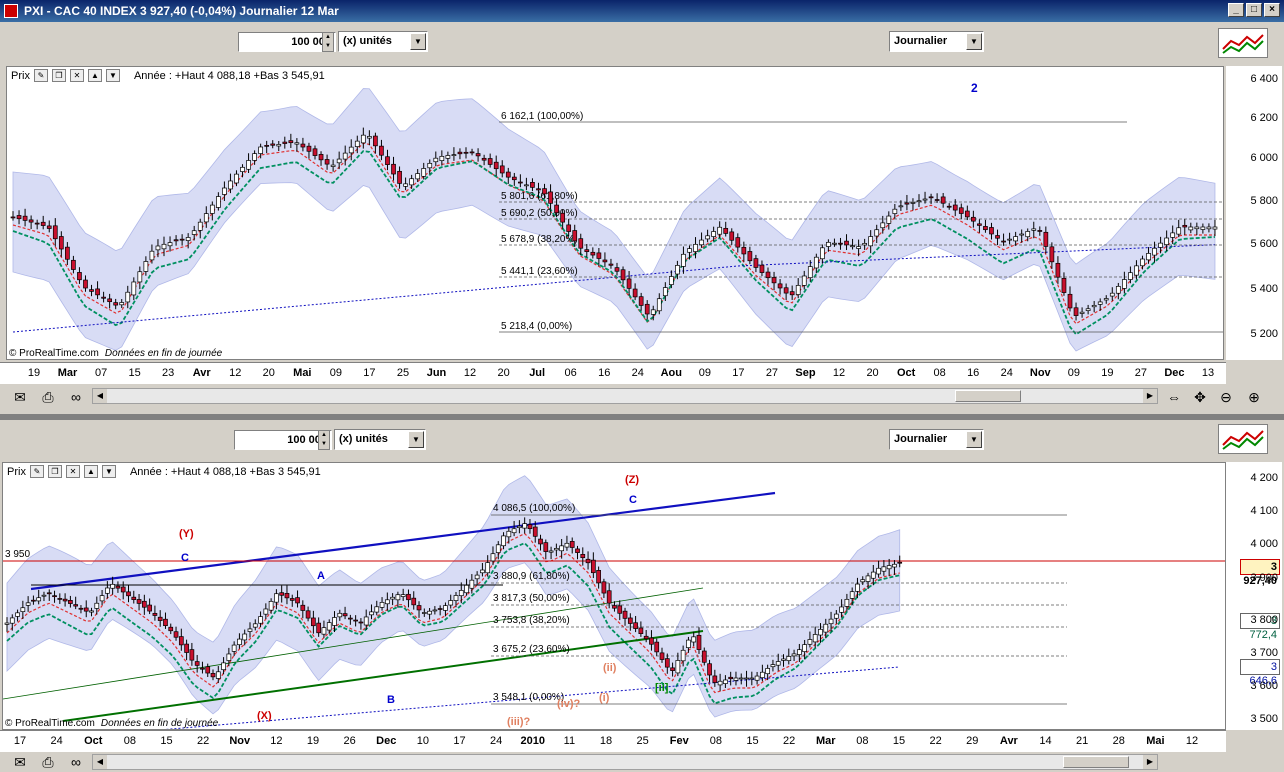 Image resolution: width=1284 pixels, height=772 pixels. Describe the element at coordinates (11, 11) in the screenshot. I see `app-icon` at that location.